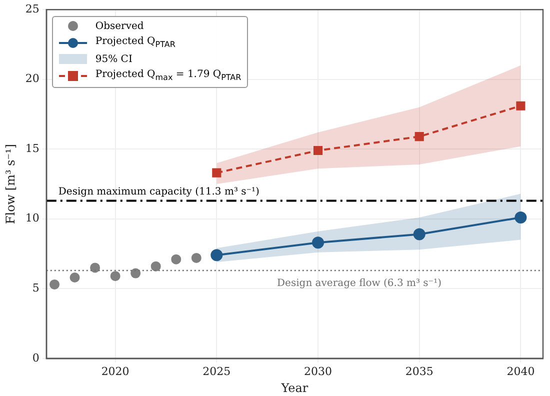  I want to click on y-tick-label: 5, so click(36, 288).